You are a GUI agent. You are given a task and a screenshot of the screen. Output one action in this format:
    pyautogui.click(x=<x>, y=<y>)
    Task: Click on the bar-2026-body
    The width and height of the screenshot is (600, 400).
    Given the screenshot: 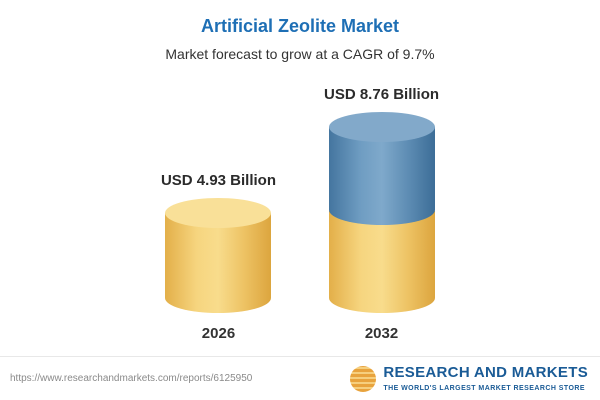 What is the action you would take?
    pyautogui.click(x=218, y=255)
    